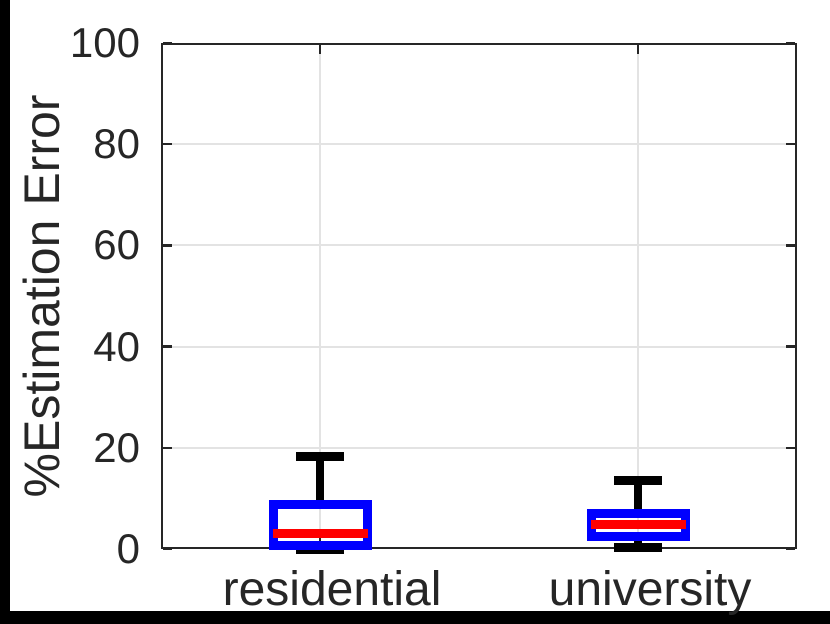  Describe the element at coordinates (638, 542) in the screenshot. I see `whisker-lower-university` at that location.